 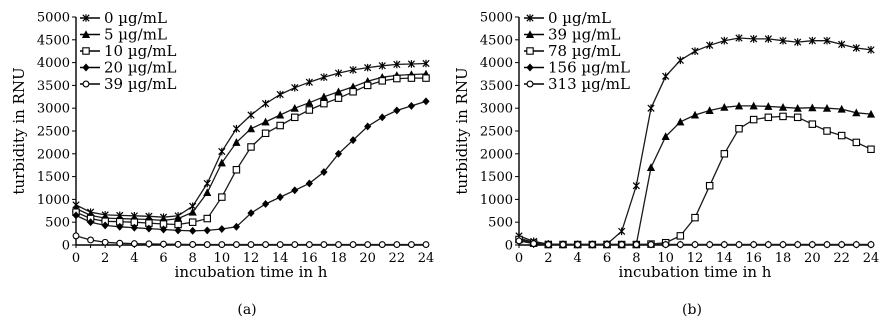 What do you see at coordinates (134, 258) in the screenshot?
I see `x-tick-label: 4` at bounding box center [134, 258].